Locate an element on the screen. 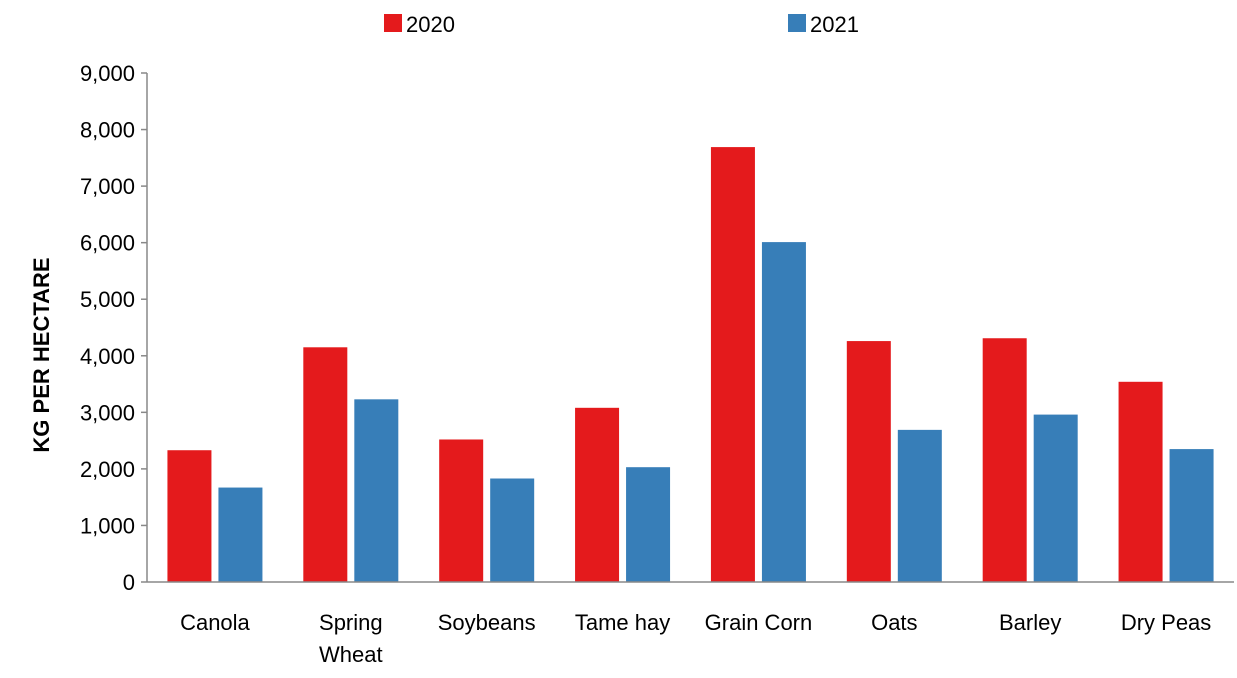 This screenshot has width=1237, height=678. y-tick-label: 9,000 is located at coordinates (107, 73).